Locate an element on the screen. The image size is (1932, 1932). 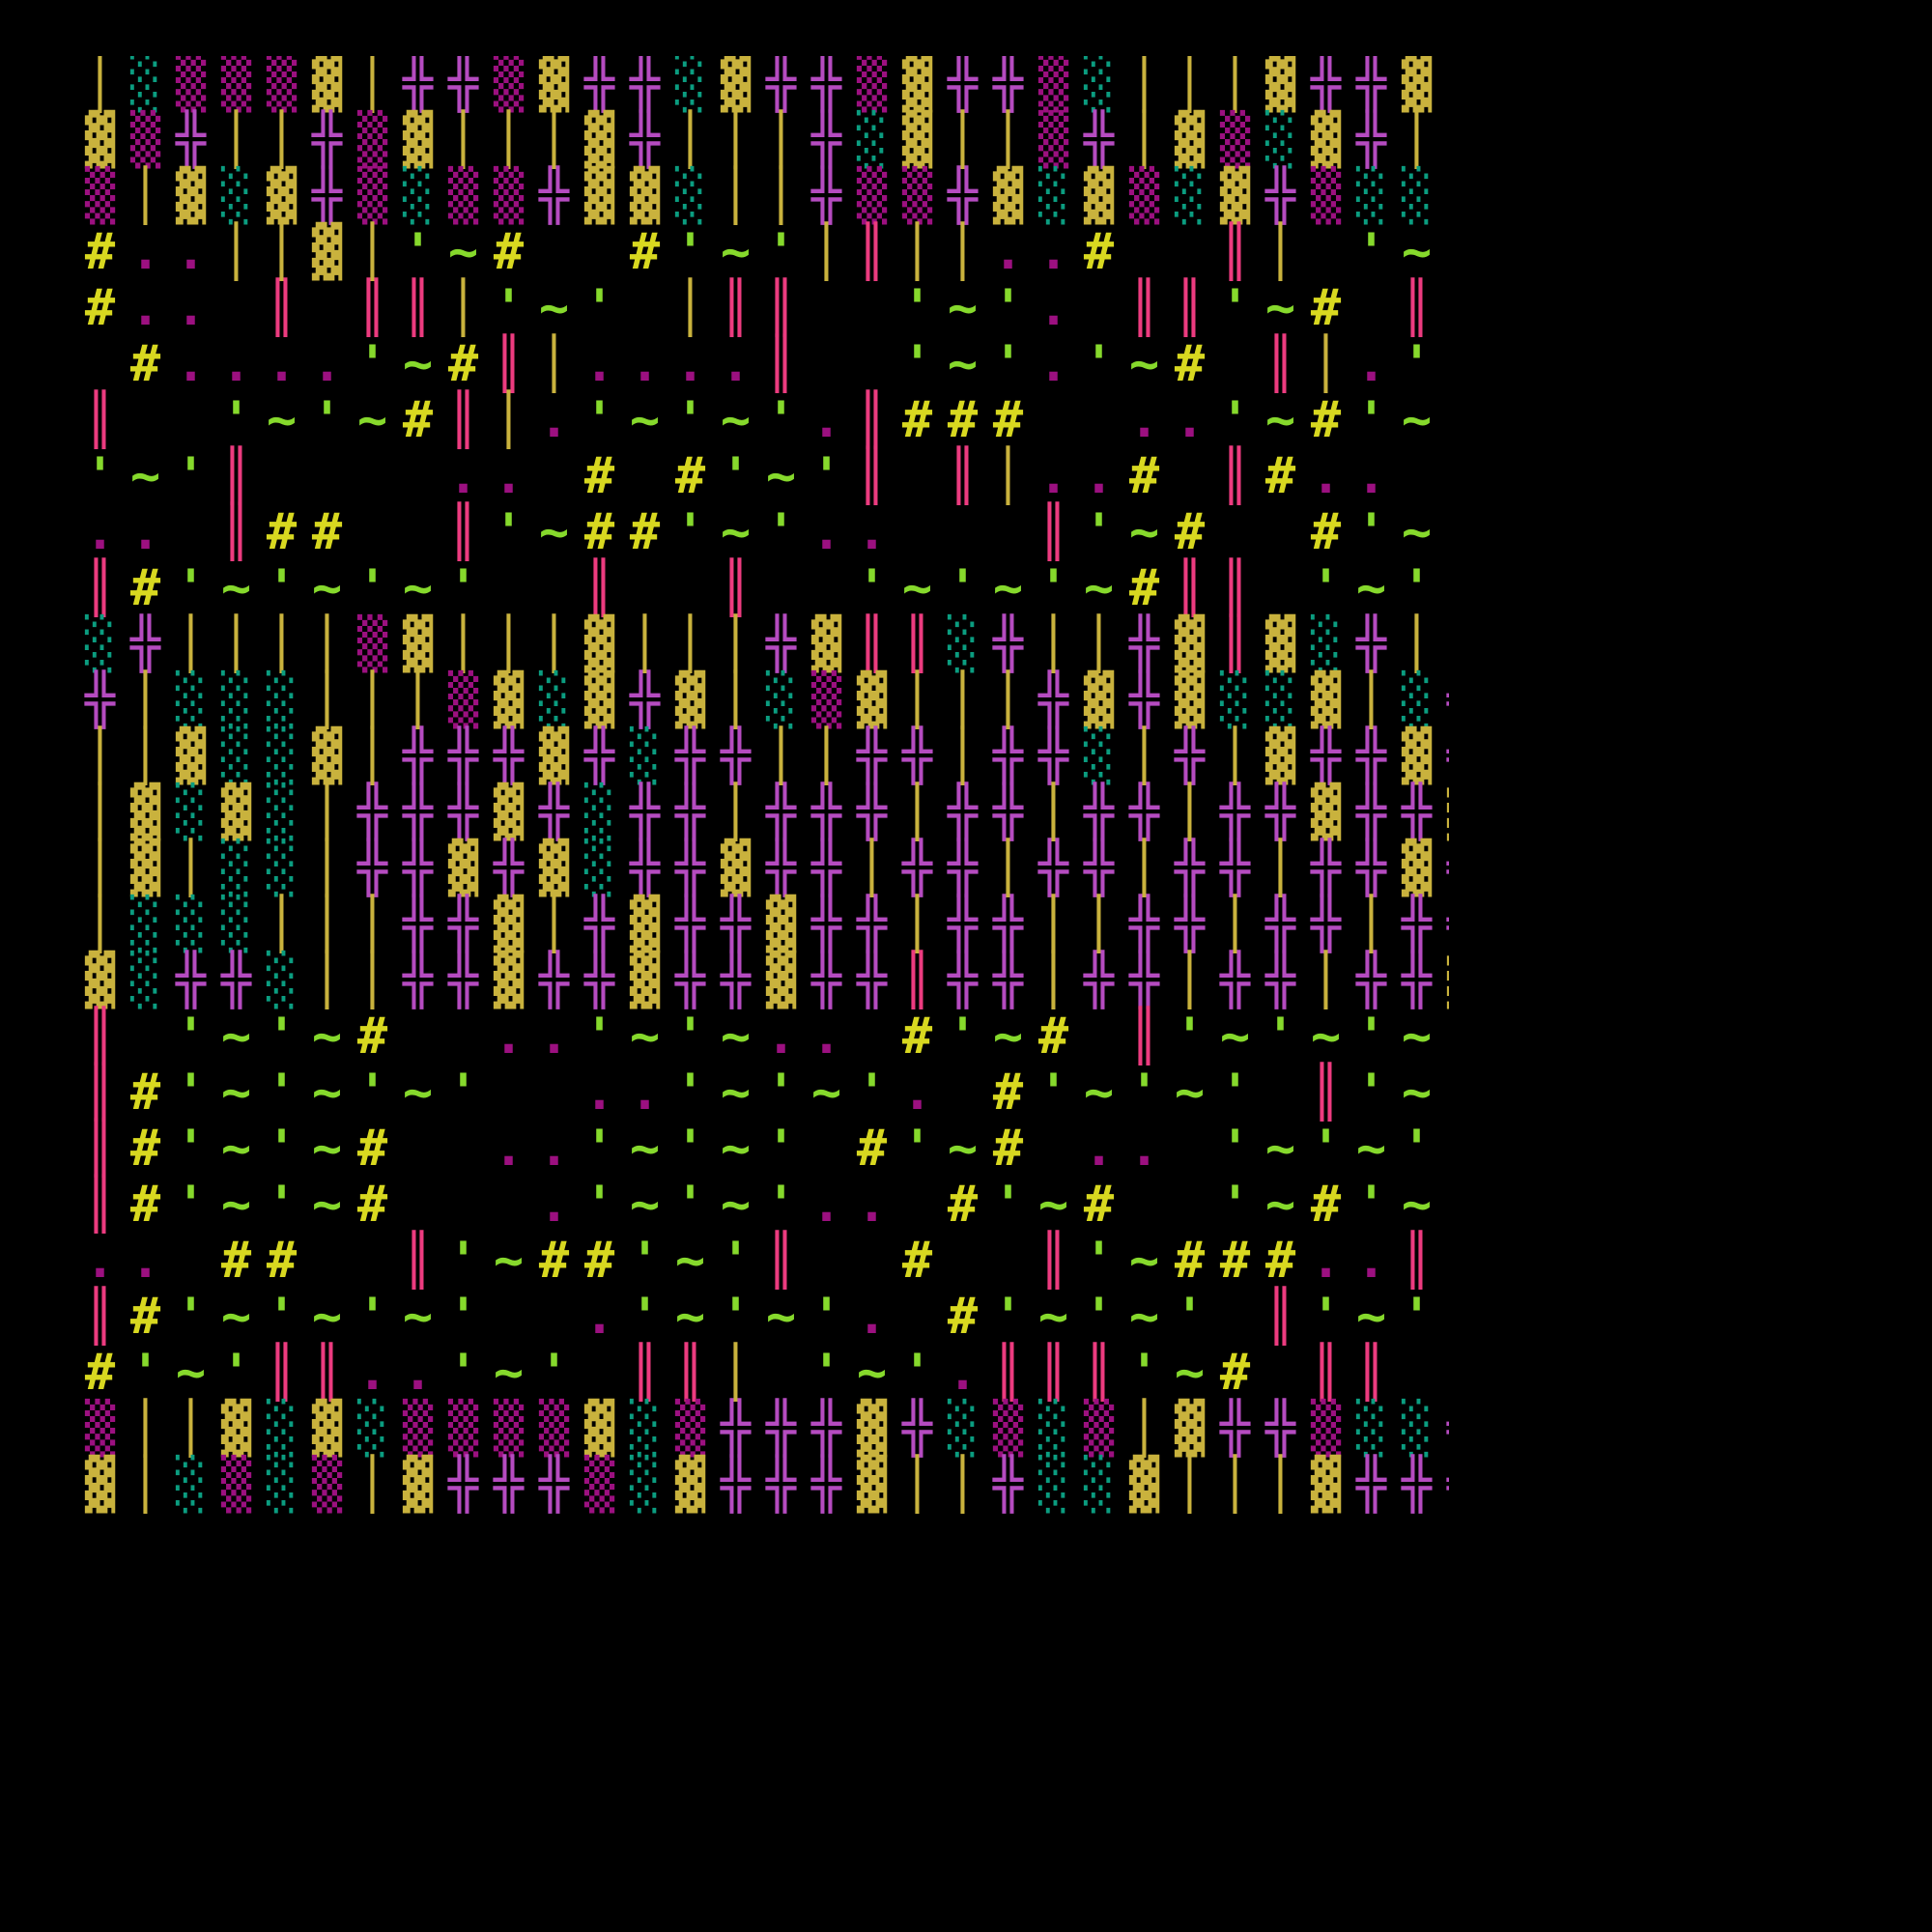
art-row: .. ║## ║'~##'~'.. ║'~# #'~' is located at coordinates (763, 532).